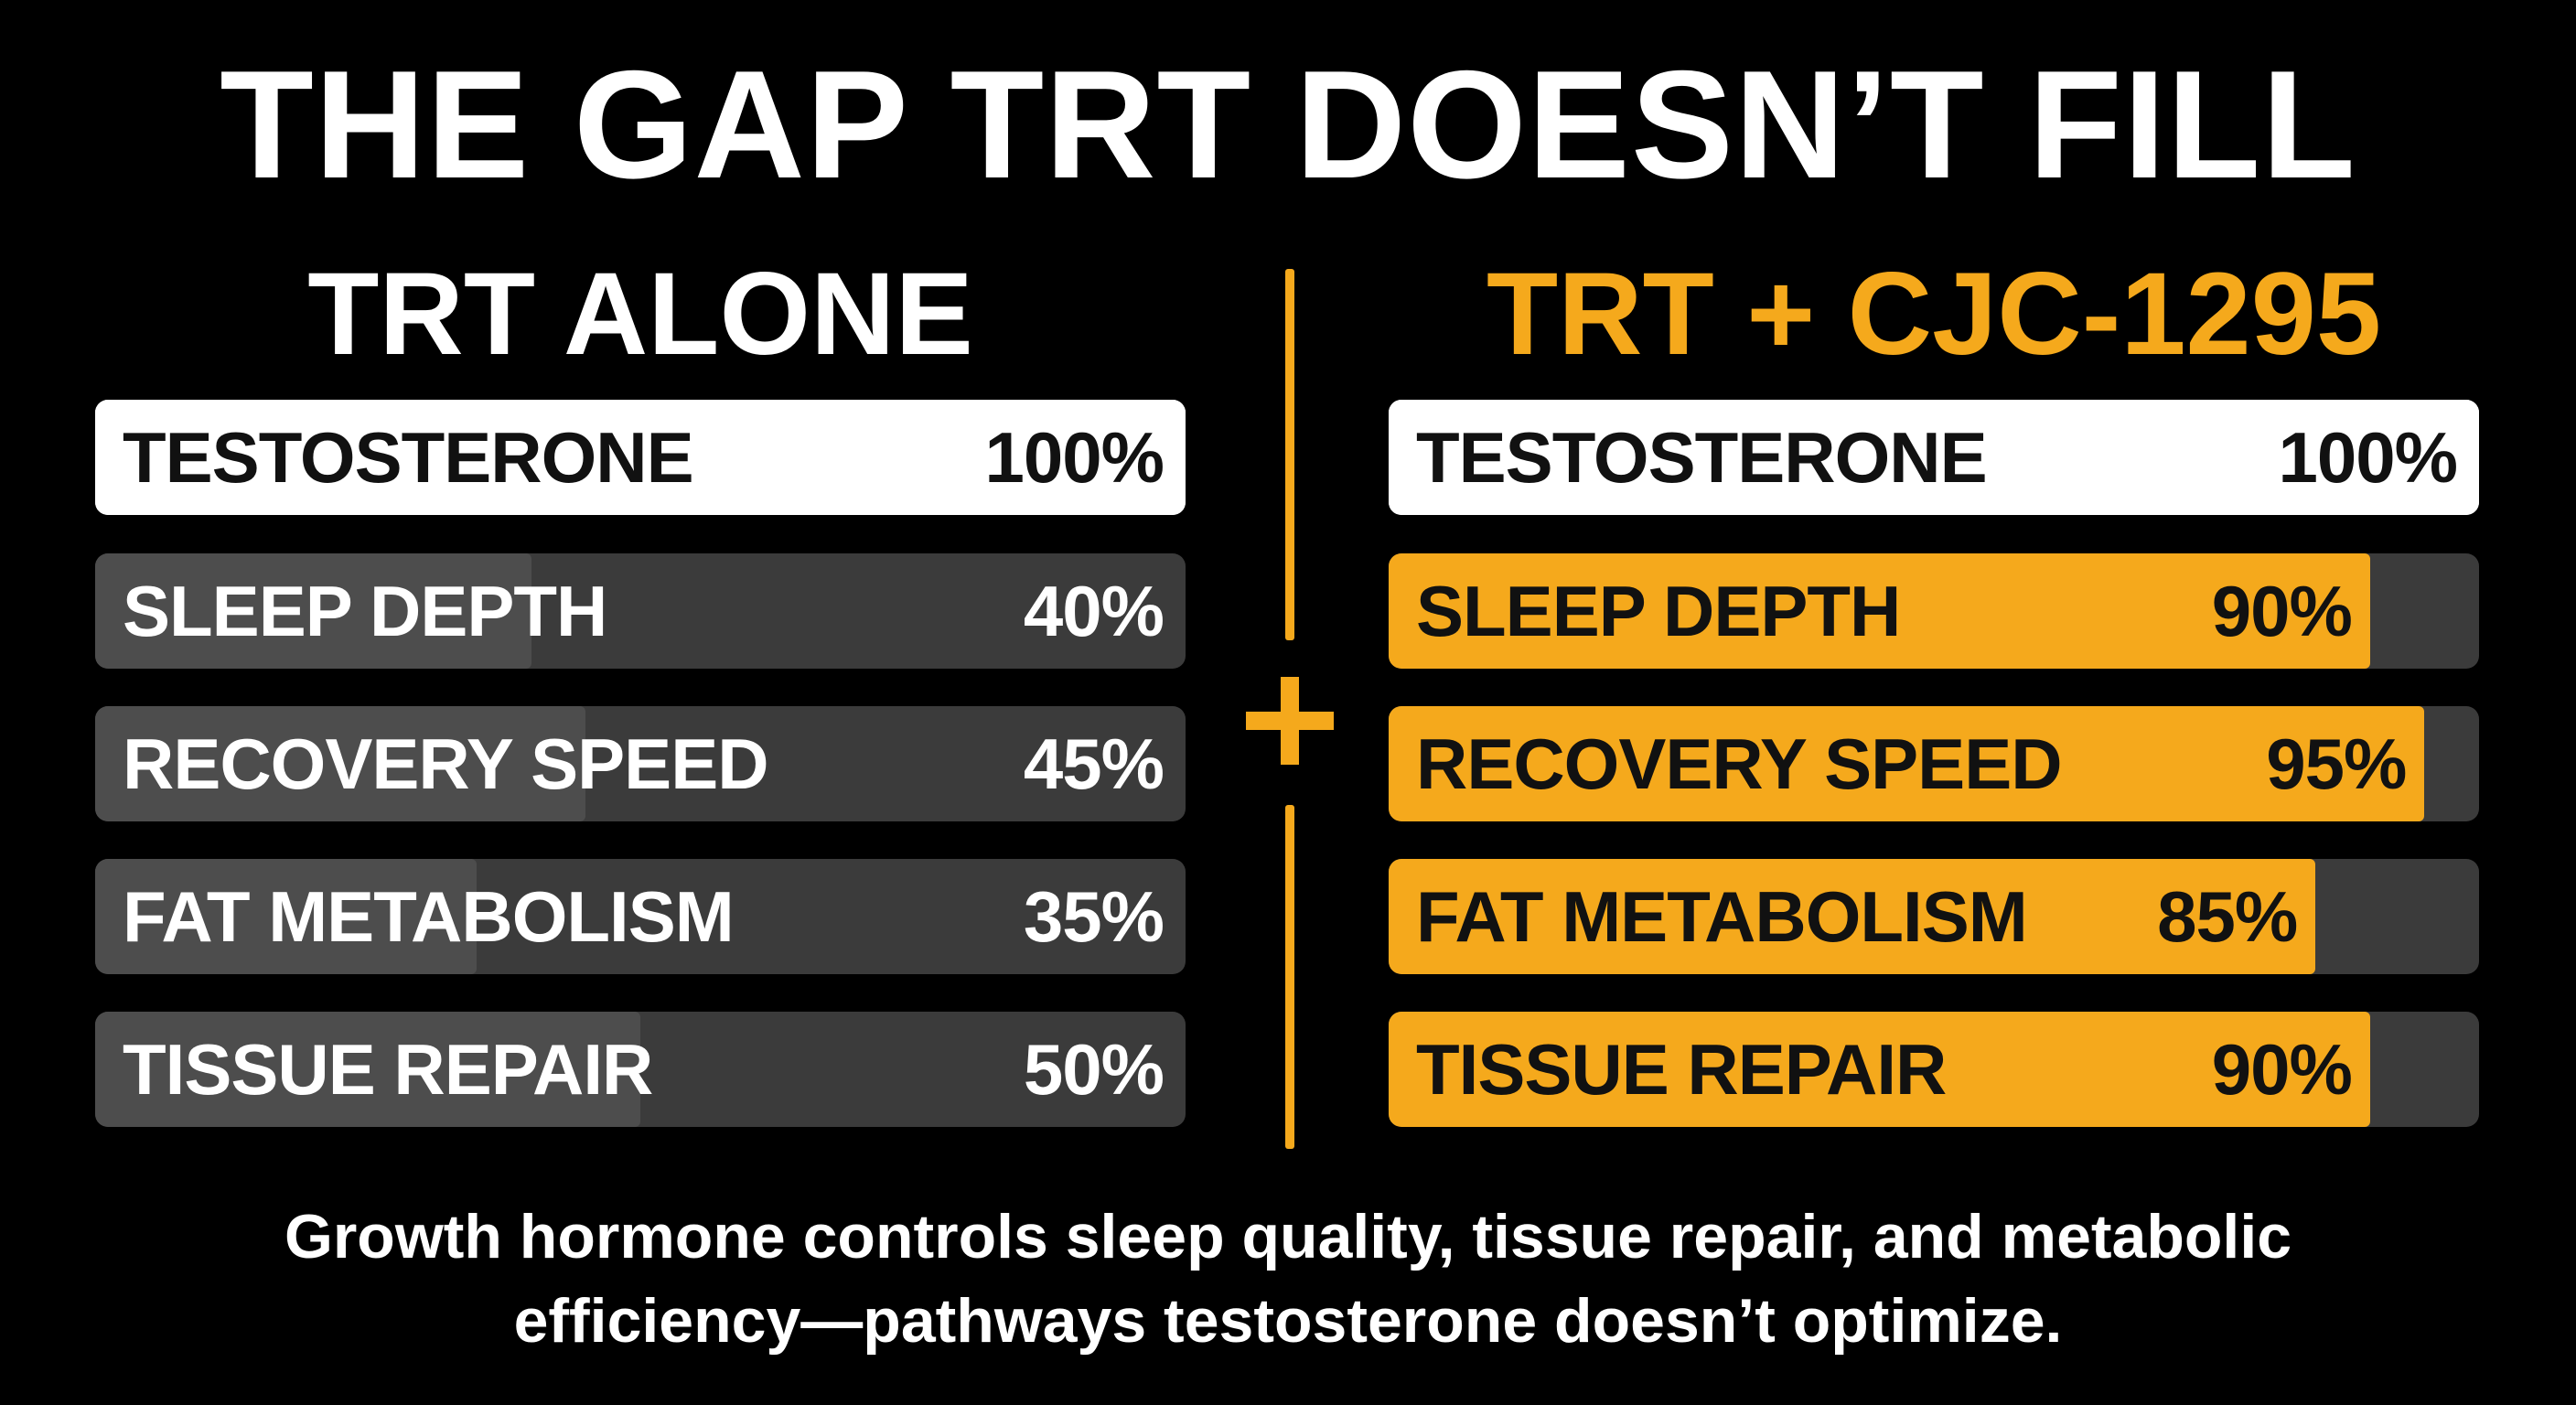 This screenshot has width=2576, height=1405. I want to click on bar-trt-cjc-testosterone: TESTOSTERONE 100%, so click(1934, 457).